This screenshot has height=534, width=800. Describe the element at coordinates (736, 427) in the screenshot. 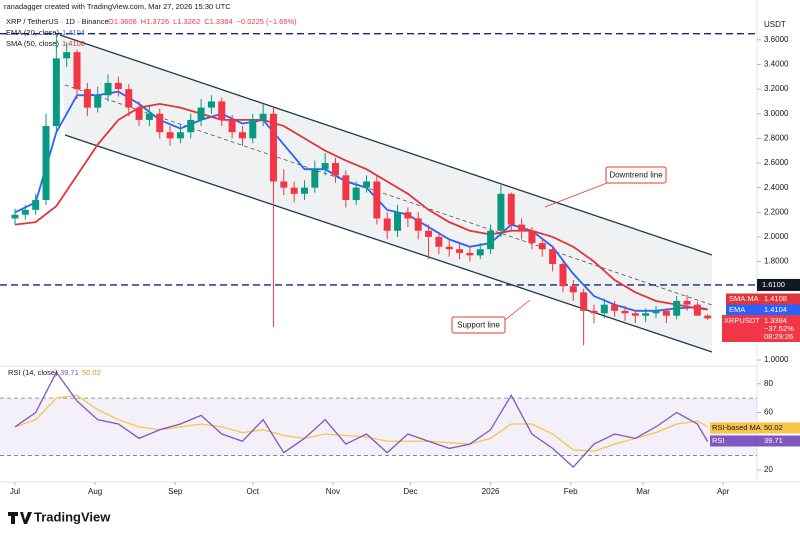

I see `rsi-tag-name: RSI-based MA` at that location.